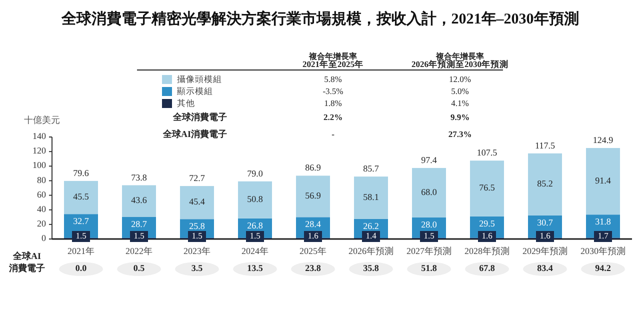  Describe the element at coordinates (255, 225) in the screenshot. I see `data-label: 26.8` at that location.